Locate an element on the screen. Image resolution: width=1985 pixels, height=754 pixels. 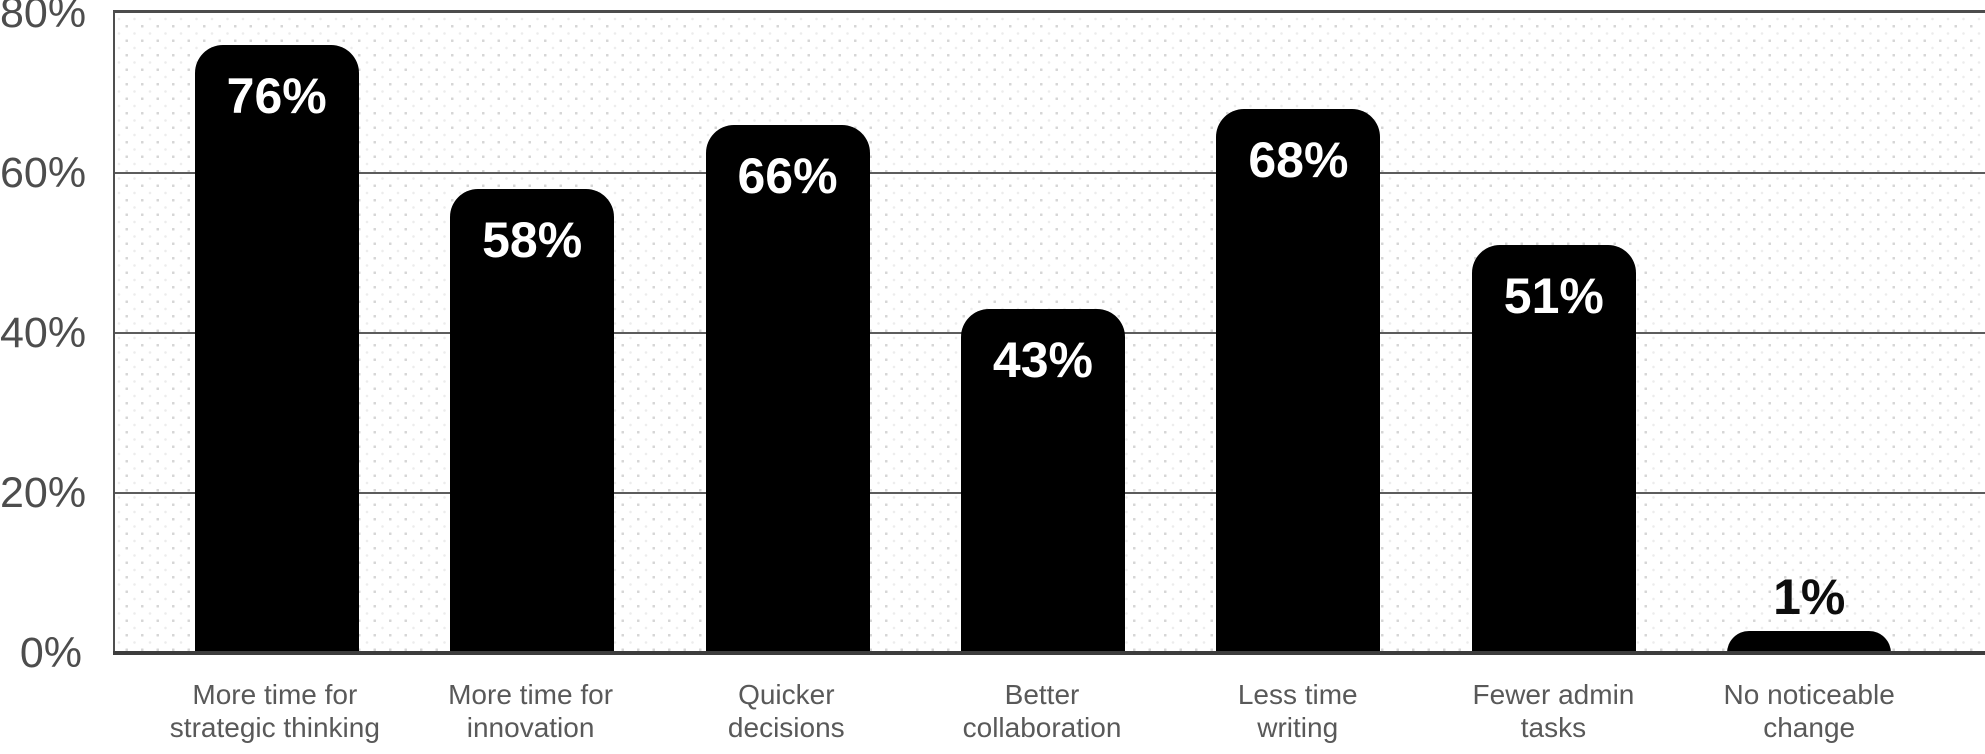
bar-value-label: 68% is located at coordinates (1298, 160).